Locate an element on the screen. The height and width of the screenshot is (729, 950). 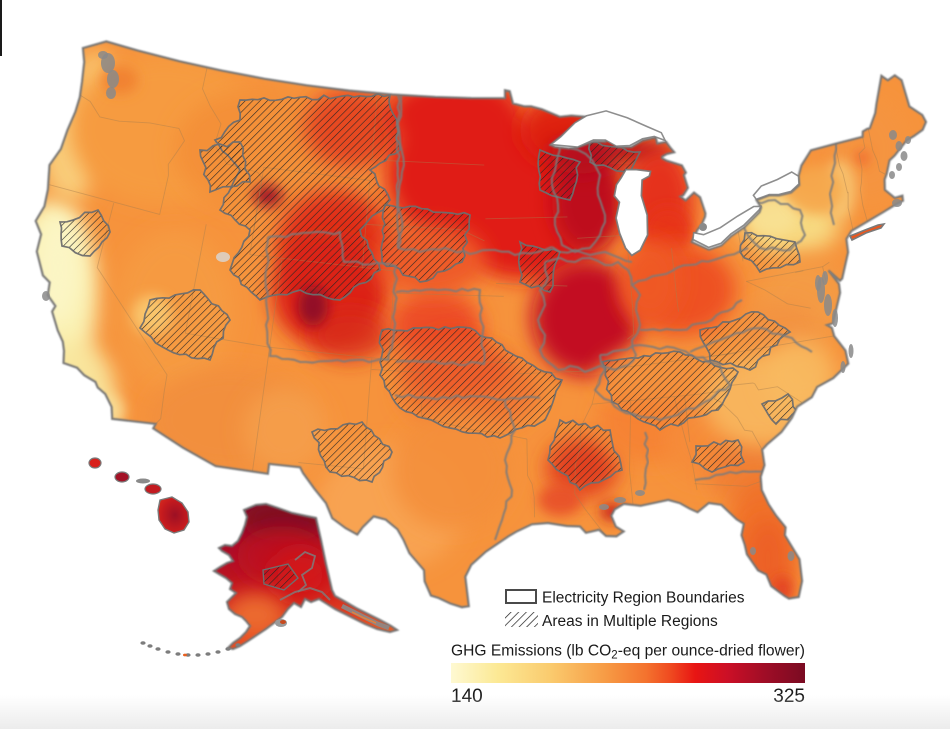
svg-text: Areas in Multiple Regions is located at coordinates (630, 621).